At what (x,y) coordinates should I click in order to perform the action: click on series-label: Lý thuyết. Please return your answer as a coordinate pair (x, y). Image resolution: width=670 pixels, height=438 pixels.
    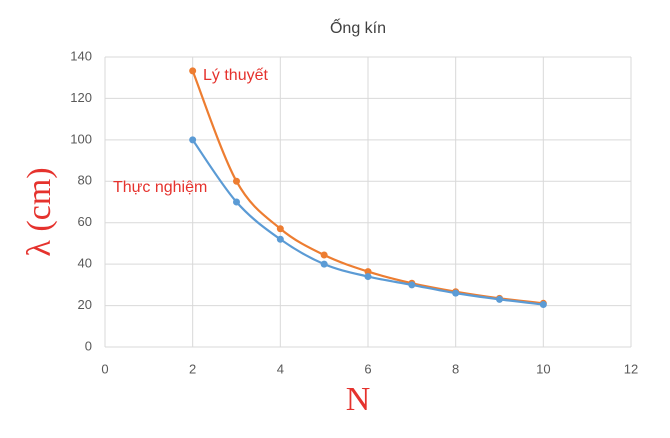
    Looking at the image, I should click on (235, 75).